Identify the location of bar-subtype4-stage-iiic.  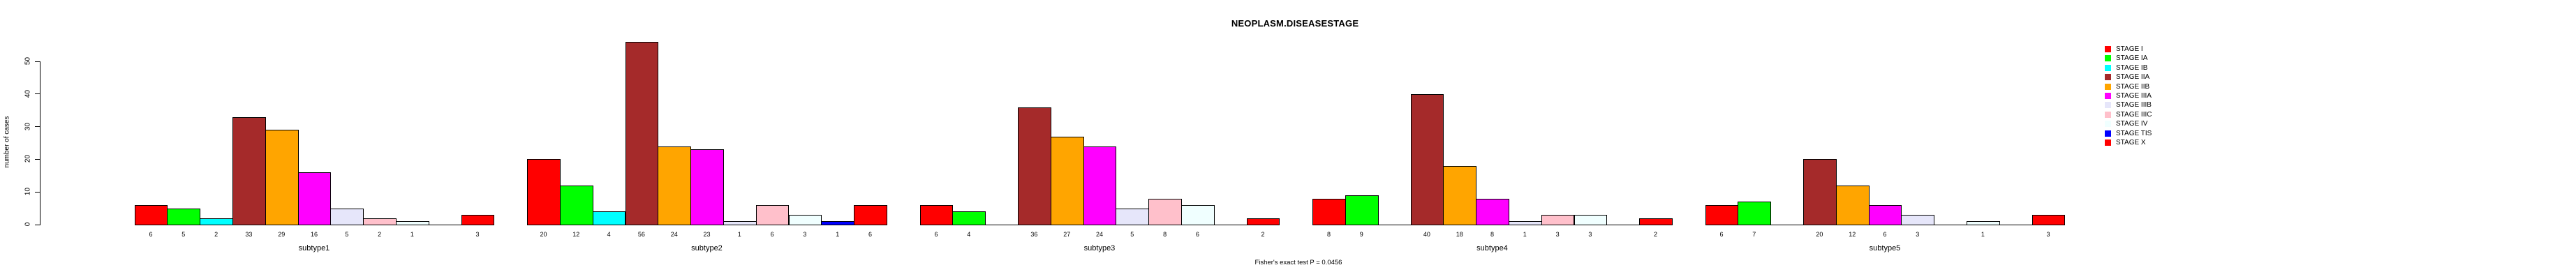
(1558, 219).